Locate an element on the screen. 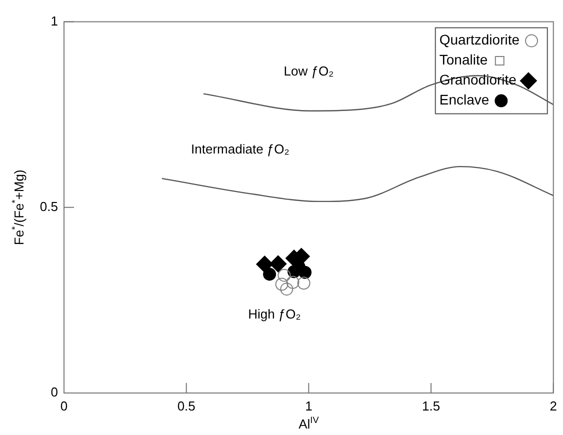  legend-label: Quartzdiorite is located at coordinates (479, 40).